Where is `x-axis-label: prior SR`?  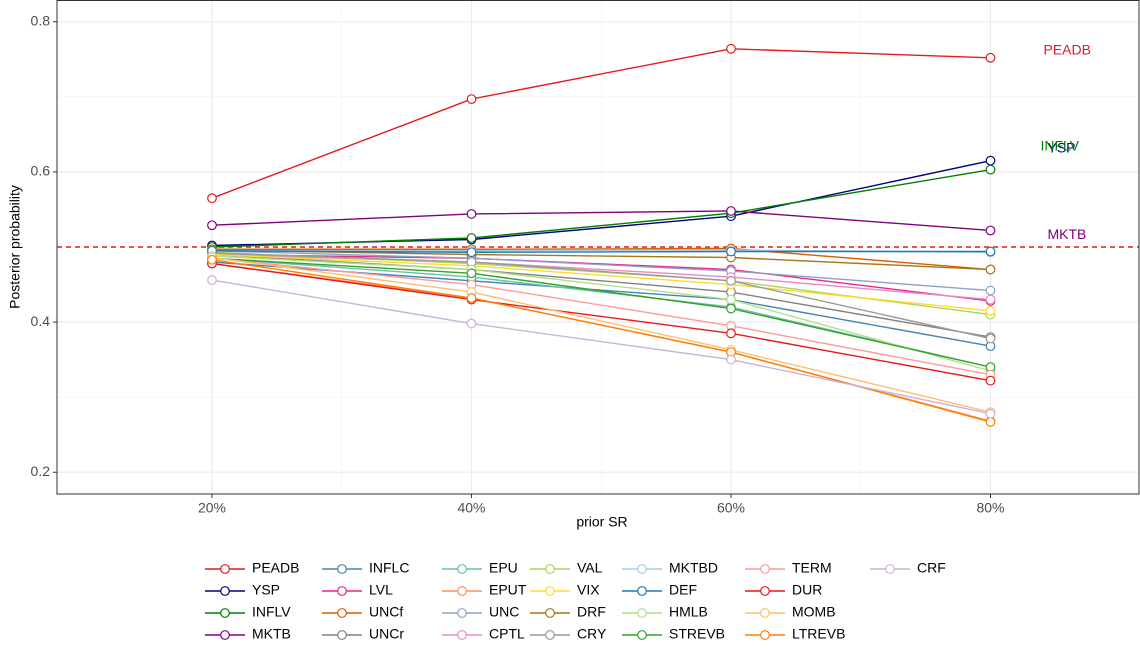 x-axis-label: prior SR is located at coordinates (601, 522).